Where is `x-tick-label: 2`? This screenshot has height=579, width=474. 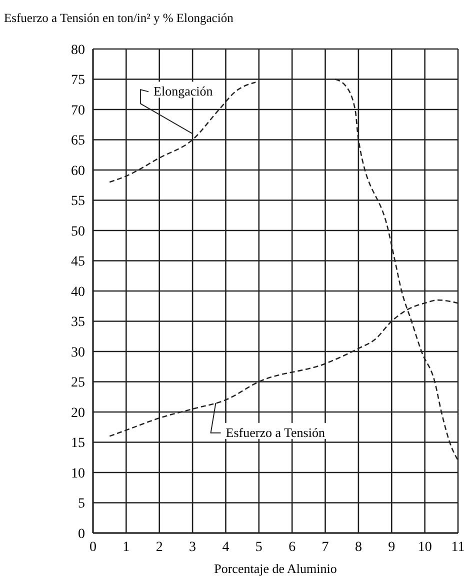 x-tick-label: 2 is located at coordinates (159, 547).